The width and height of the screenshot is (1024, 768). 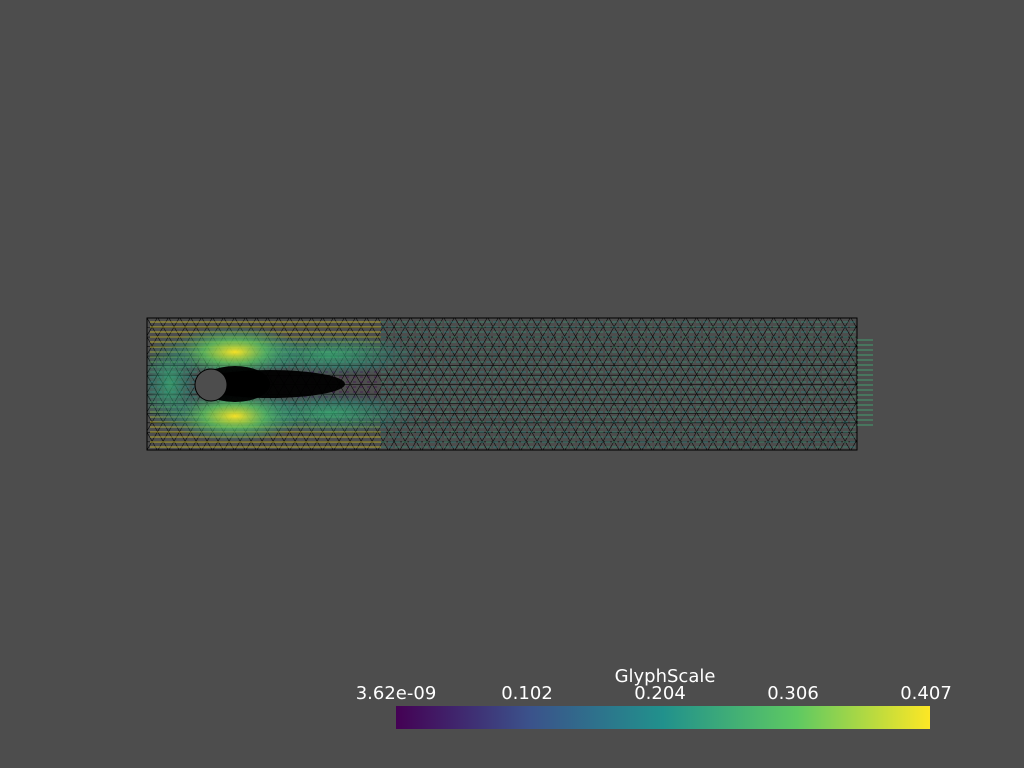 I want to click on colorbar-tick-2: 0.204, so click(x=660, y=693).